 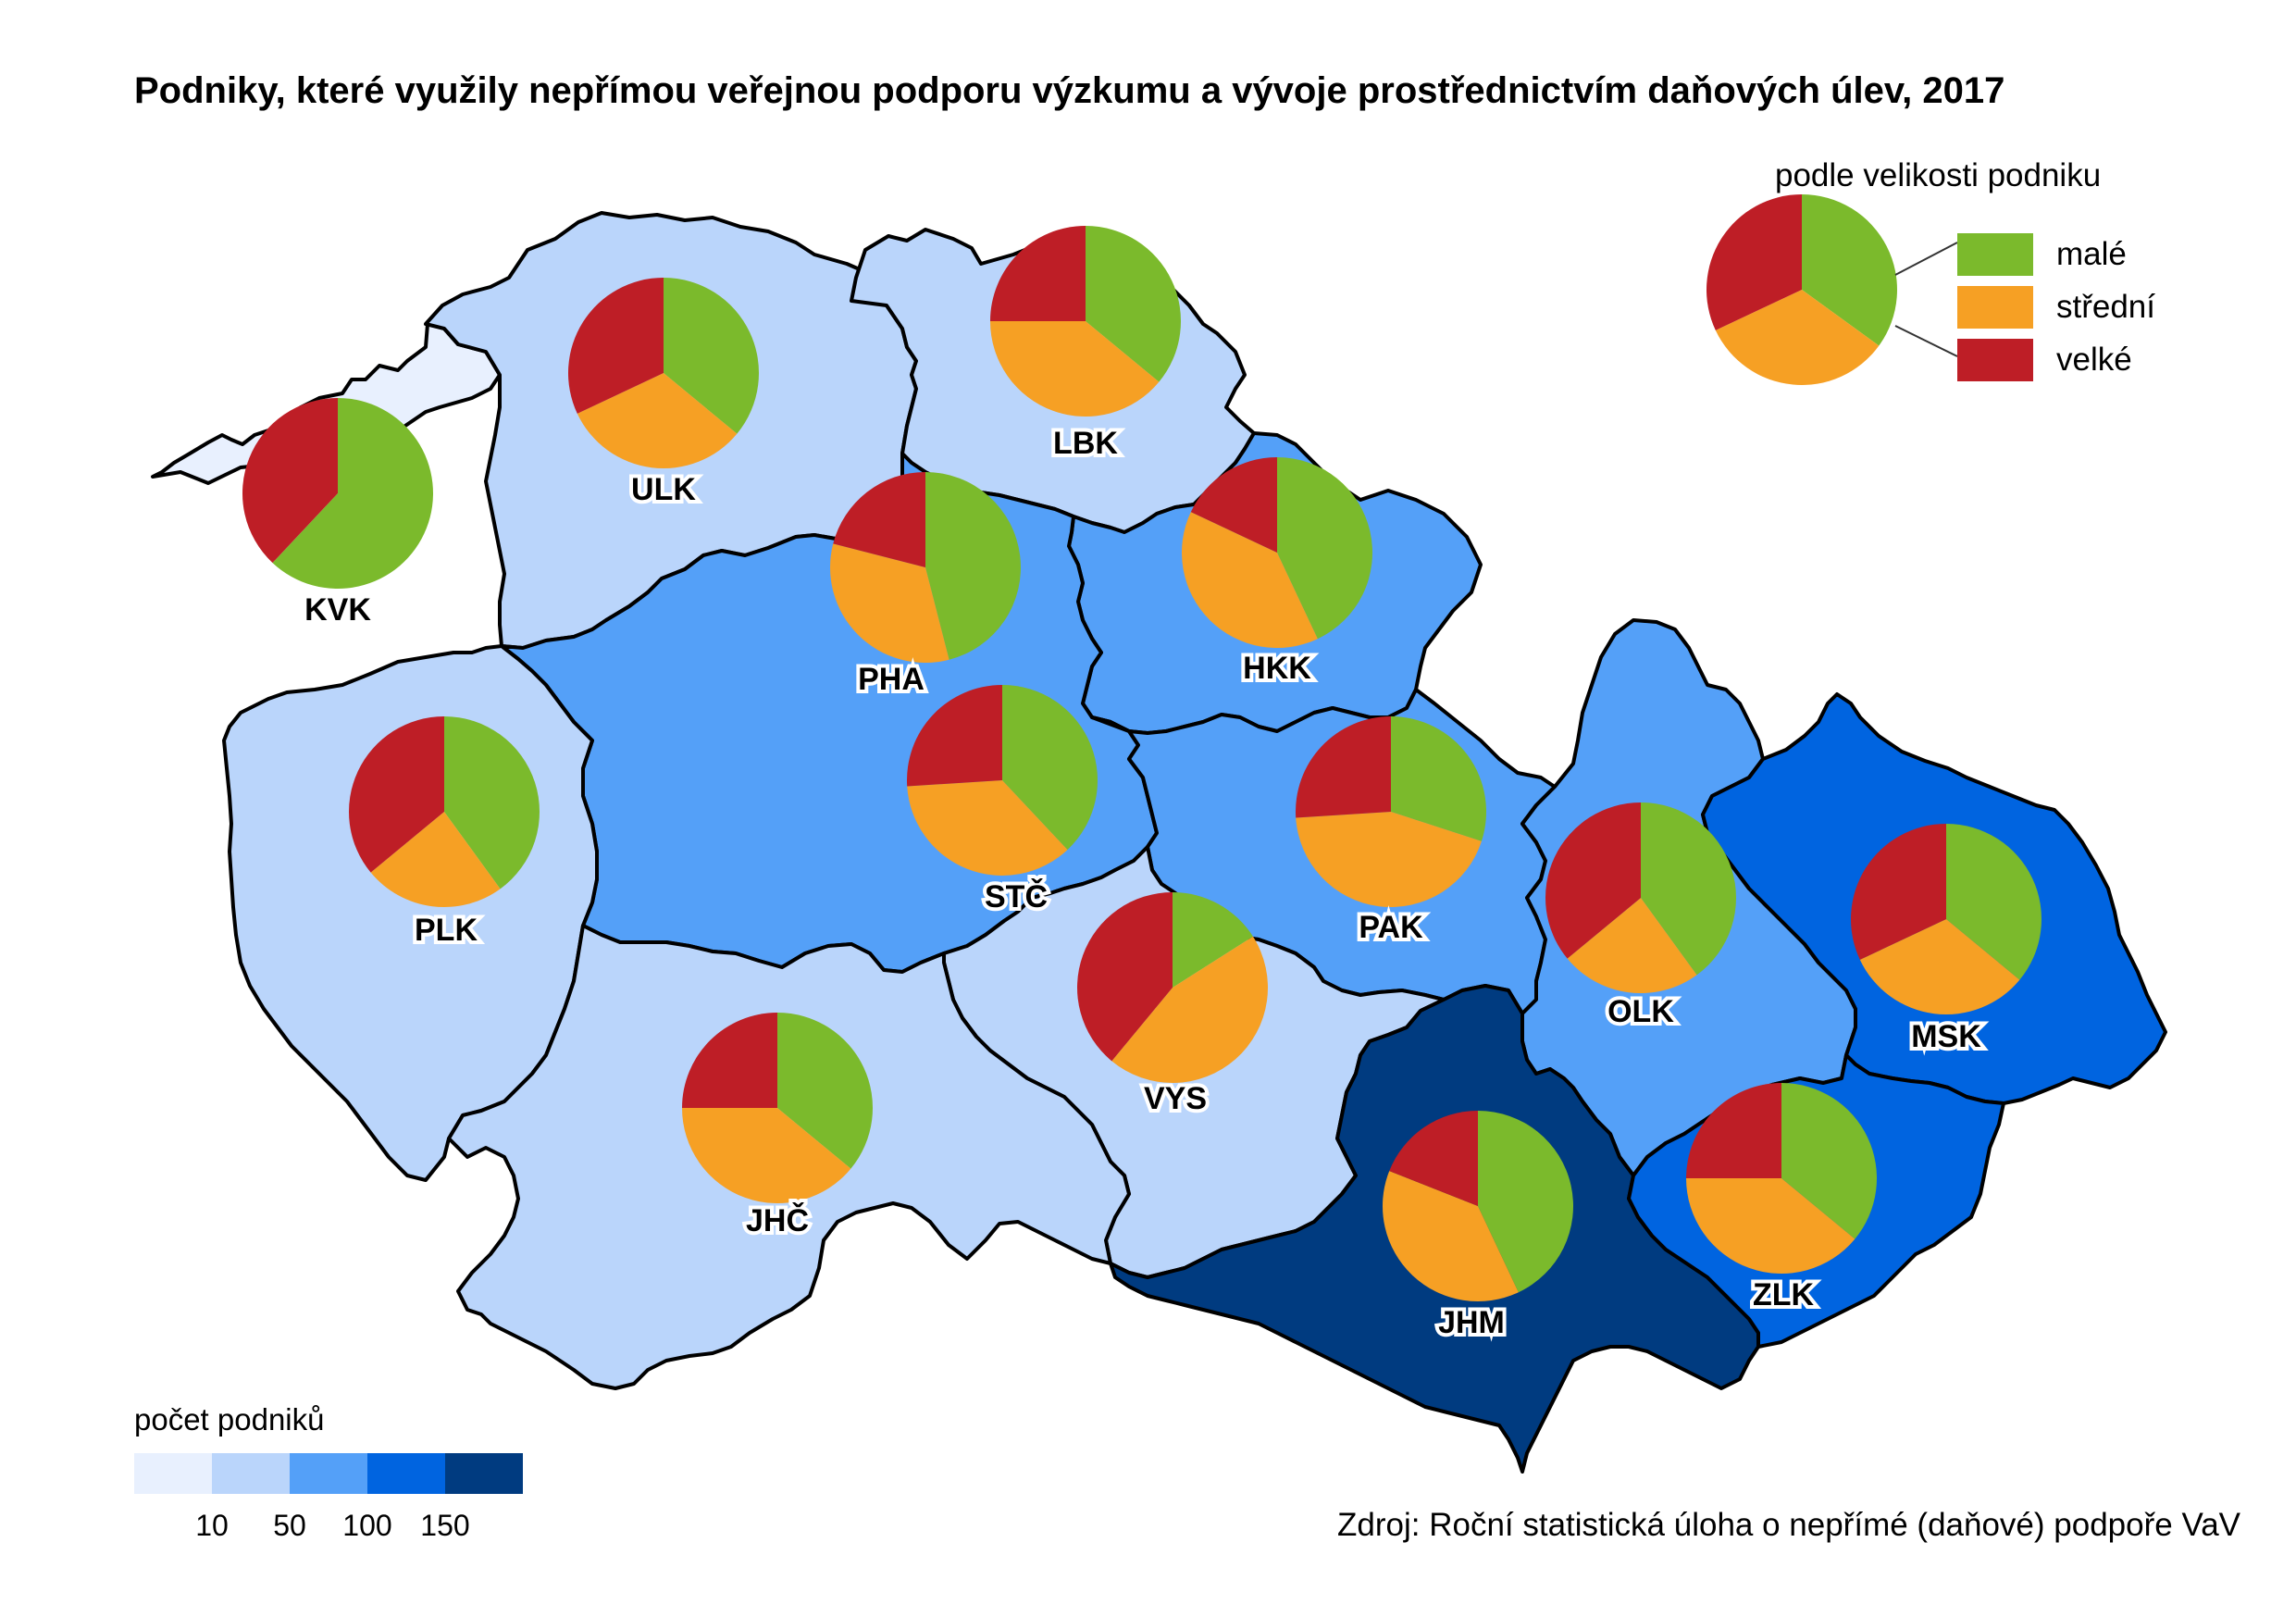 What do you see at coordinates (1939, 966) in the screenshot?
I see `pie-msk-slice-medium` at bounding box center [1939, 966].